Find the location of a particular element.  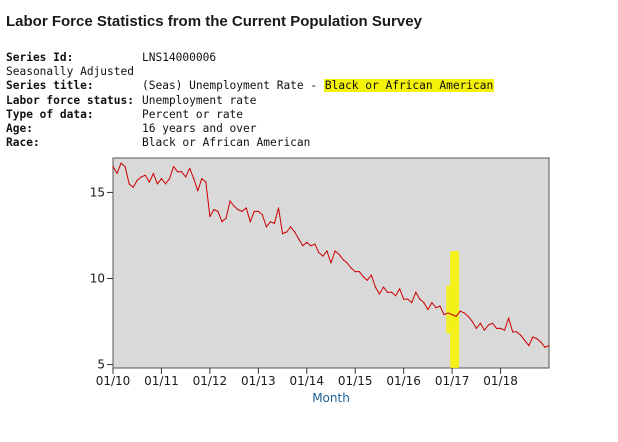

series-title-prefix: (Seas) Unemployment Rate - is located at coordinates (233, 86).